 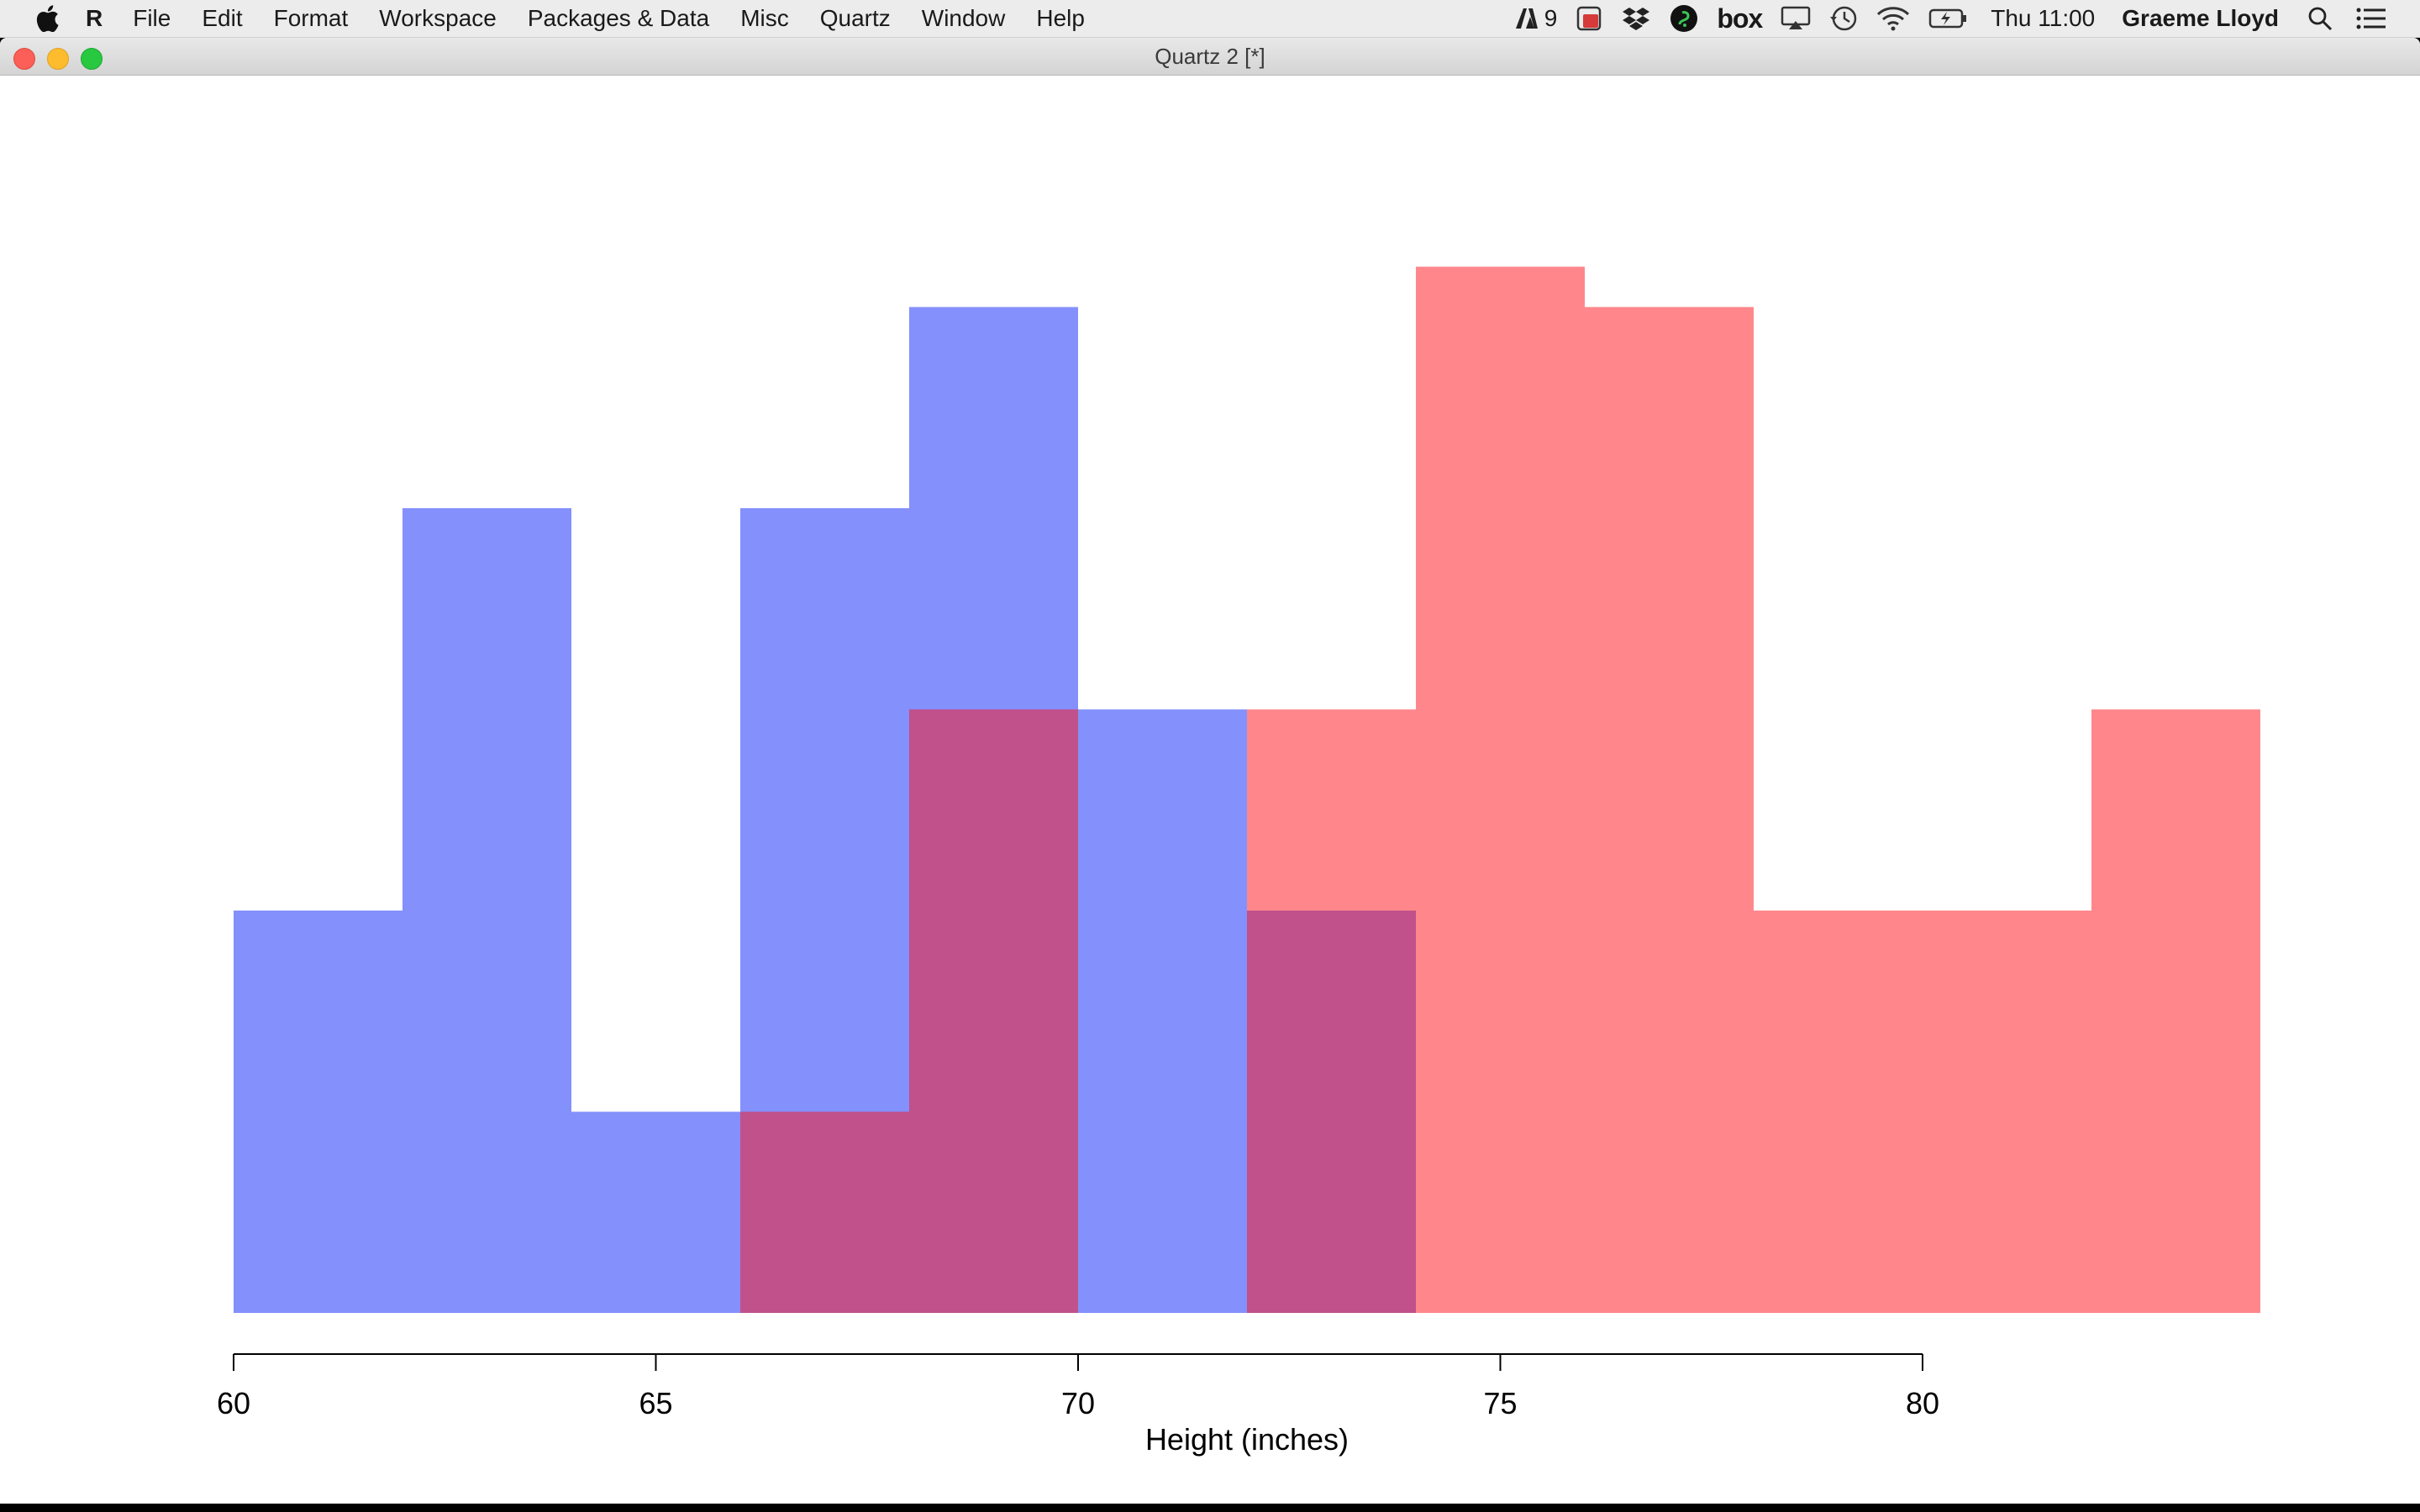 What do you see at coordinates (2320, 18) in the screenshot?
I see `search-icon` at bounding box center [2320, 18].